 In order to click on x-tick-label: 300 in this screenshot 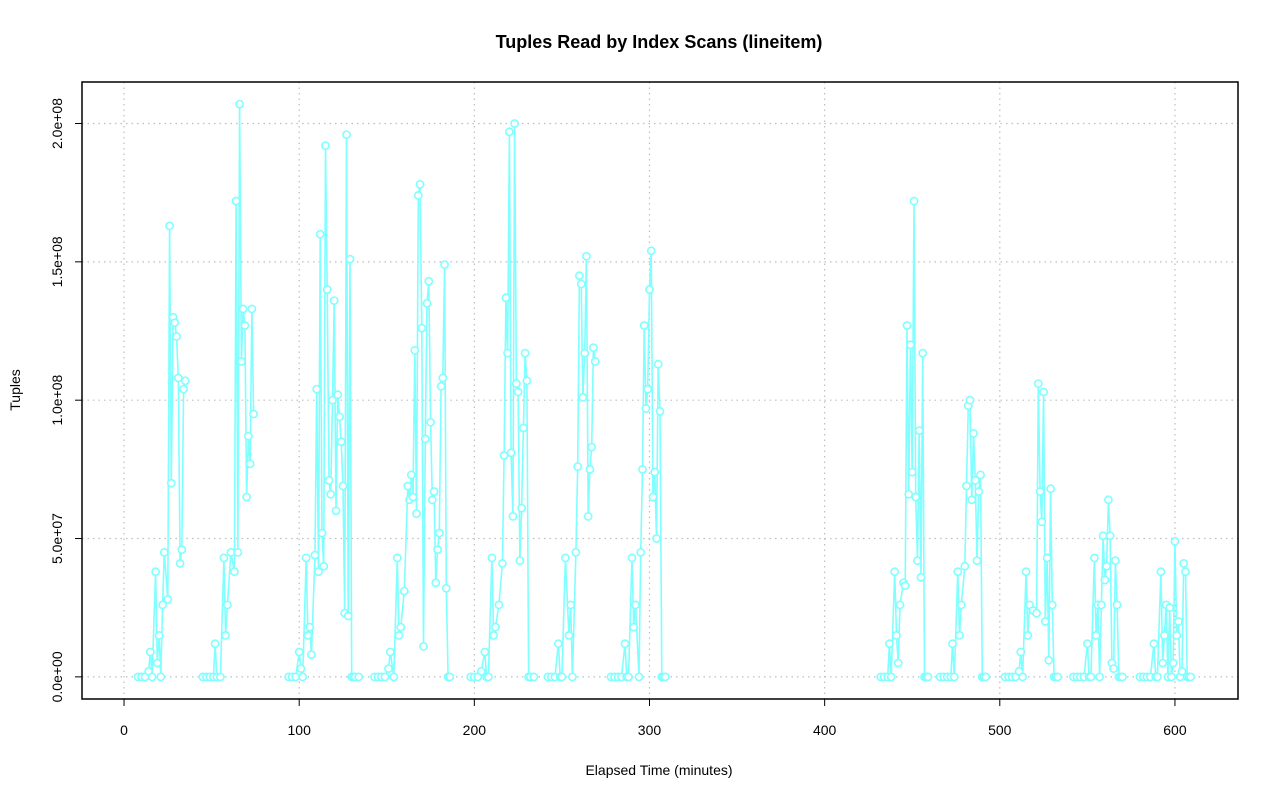, I will do `click(650, 730)`.